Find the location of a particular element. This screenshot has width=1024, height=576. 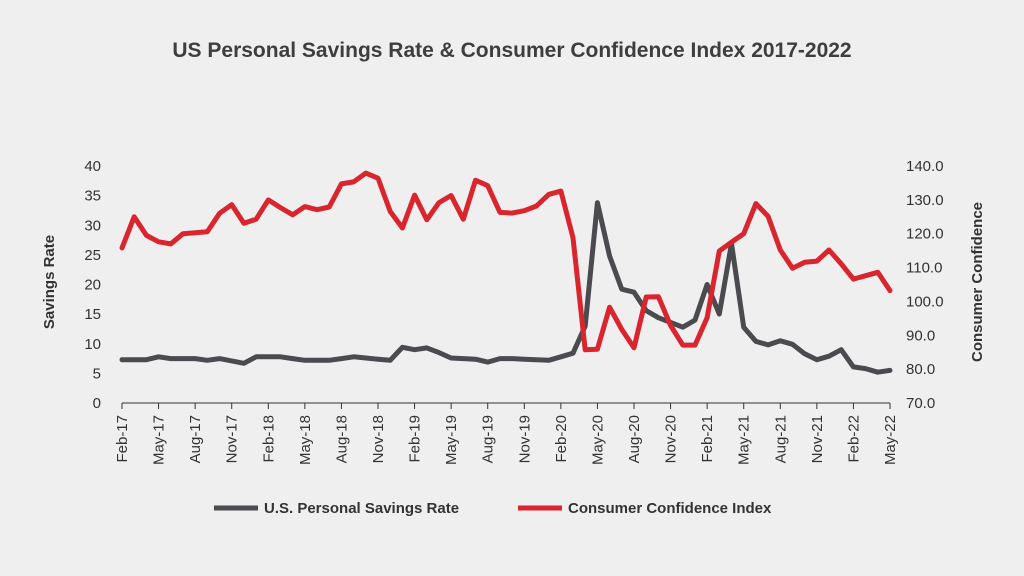

y-left-tick-label: 30 is located at coordinates (92, 225).